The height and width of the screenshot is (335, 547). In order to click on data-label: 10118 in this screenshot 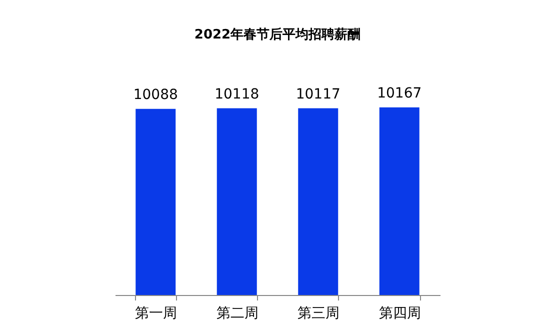, I will do `click(237, 94)`.